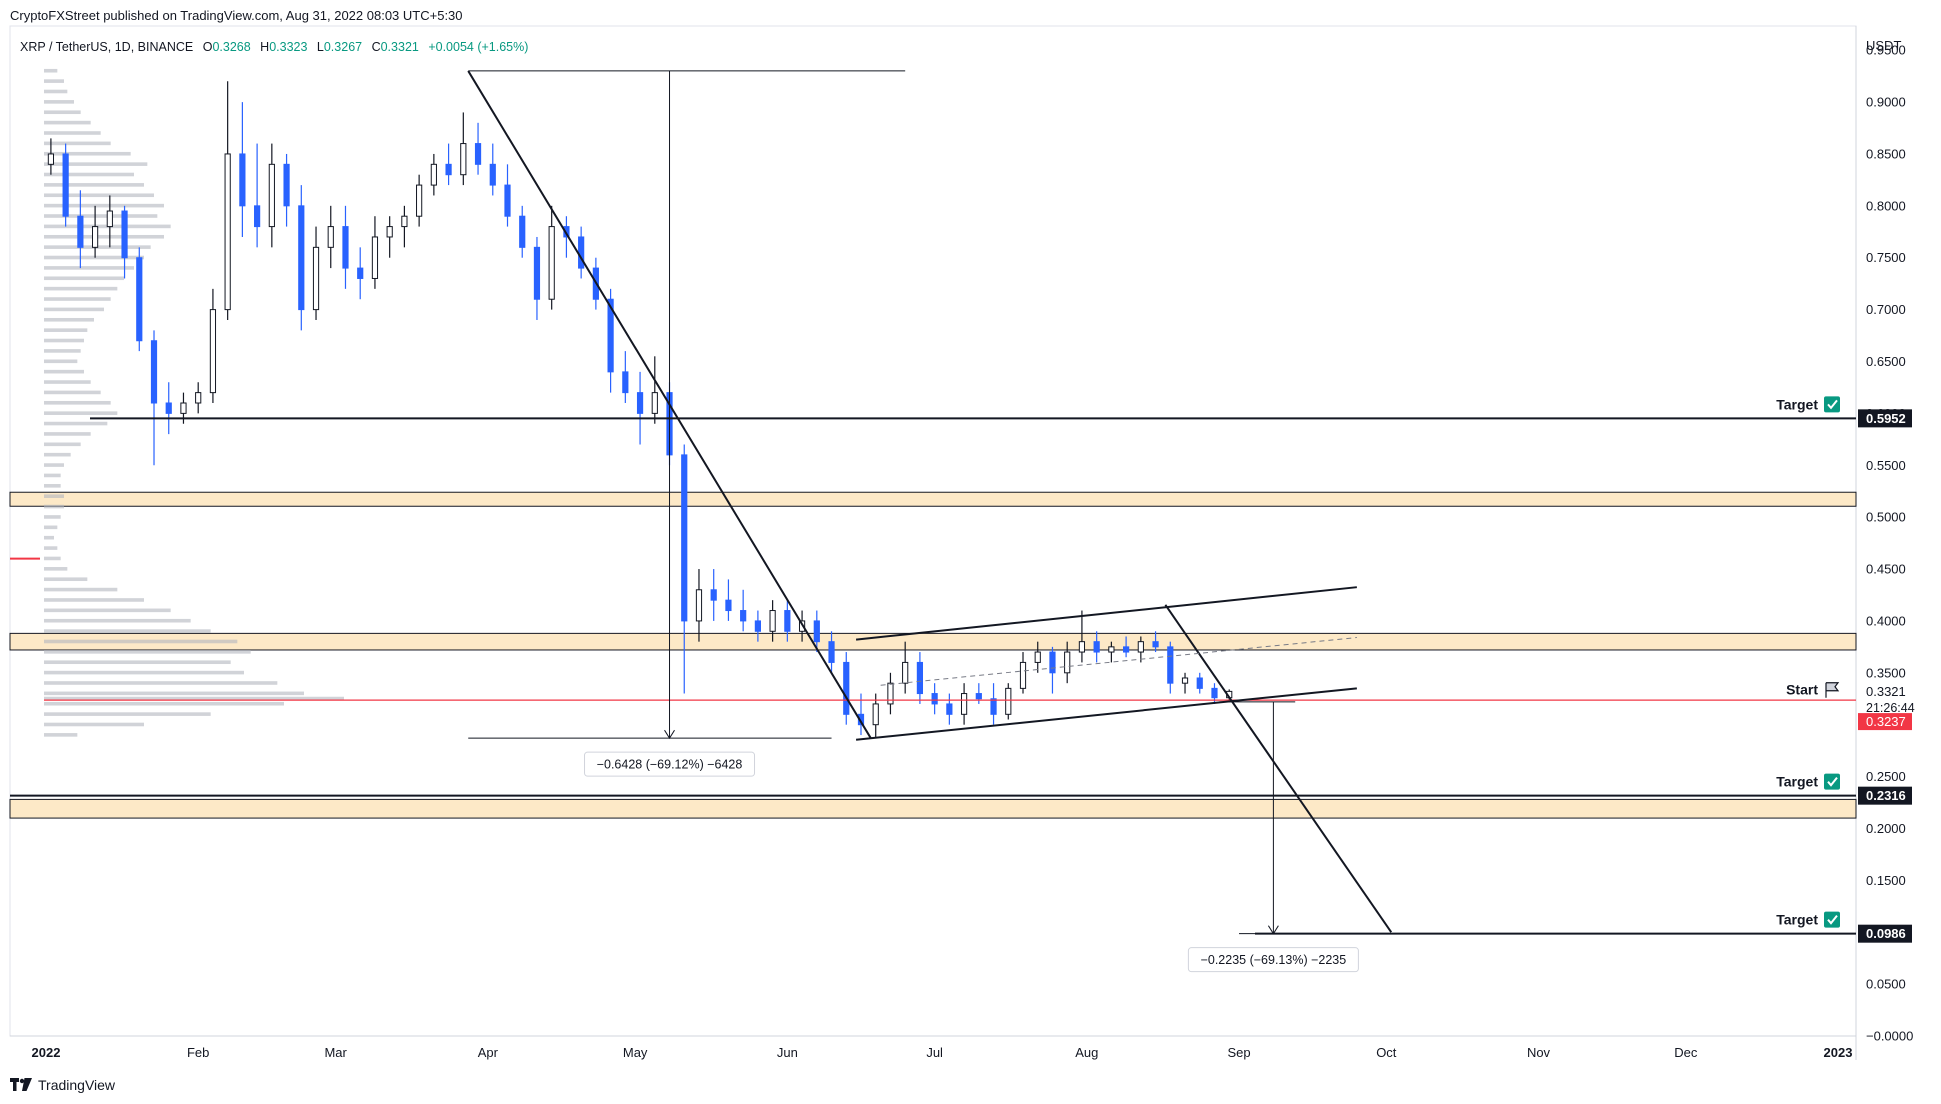 This screenshot has height=1104, width=1941. I want to click on y-tick-label: 0.0500, so click(1886, 984).